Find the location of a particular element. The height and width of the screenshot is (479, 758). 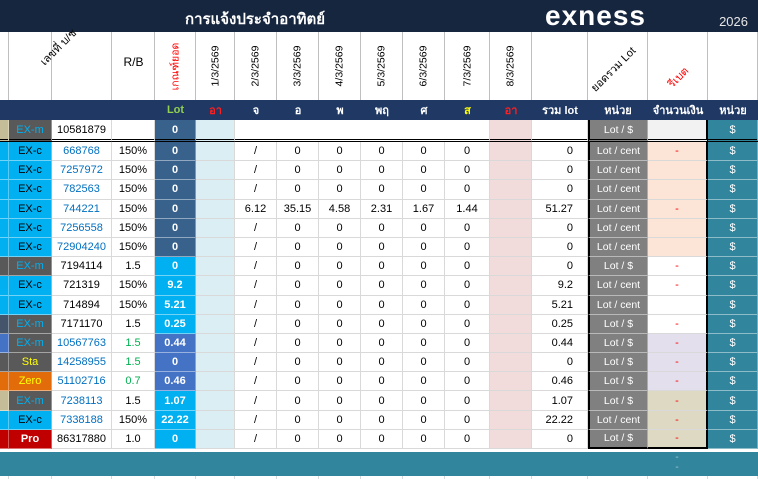

day-header-sat: ส is located at coordinates (467, 110).